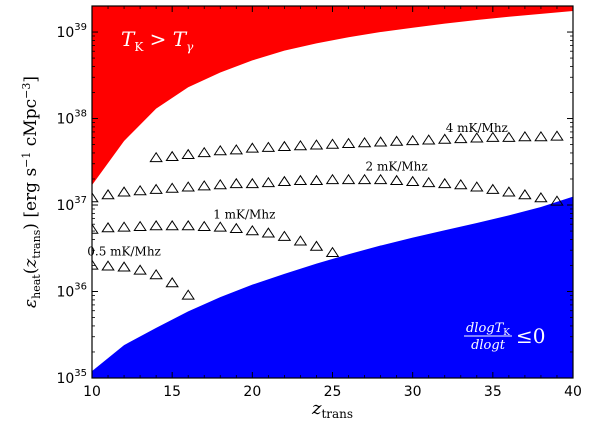 The width and height of the screenshot is (595, 421). What do you see at coordinates (31, 192) in the screenshot?
I see `y-axis-label: εheat(ztrans) [erg s−1 cMpc−3]` at bounding box center [31, 192].